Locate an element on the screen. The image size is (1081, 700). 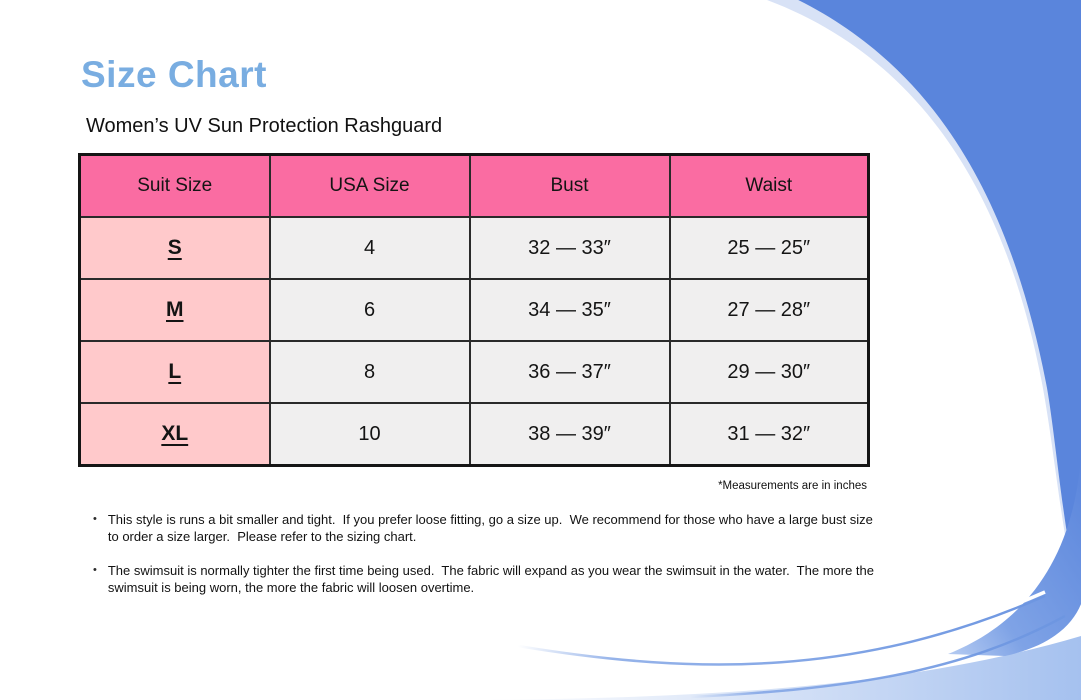
cell-waist: 27 — 28″ is located at coordinates (769, 310).